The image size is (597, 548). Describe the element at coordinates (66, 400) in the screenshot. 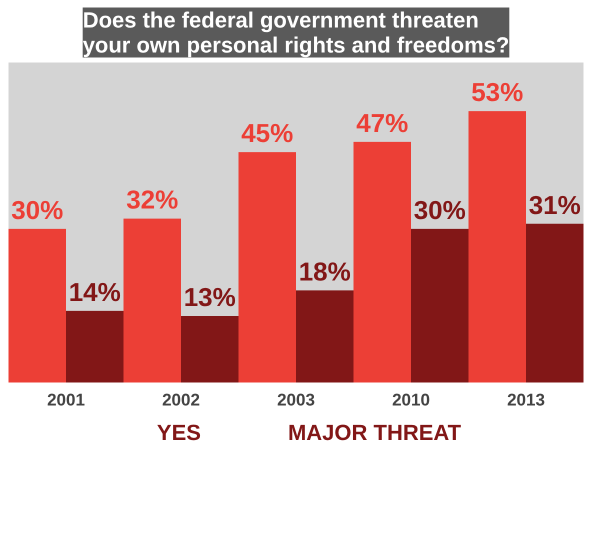

I see `x-tick-label: 2001` at that location.